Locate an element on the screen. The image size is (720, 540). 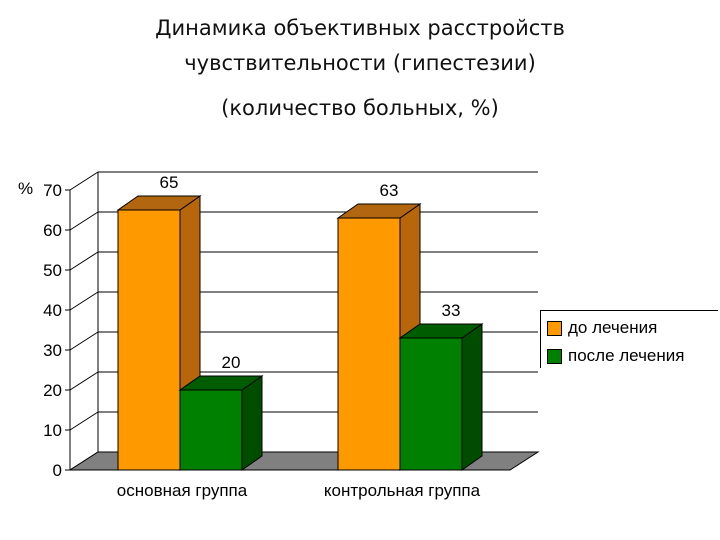
legend-swatch-green is located at coordinates (554, 356).